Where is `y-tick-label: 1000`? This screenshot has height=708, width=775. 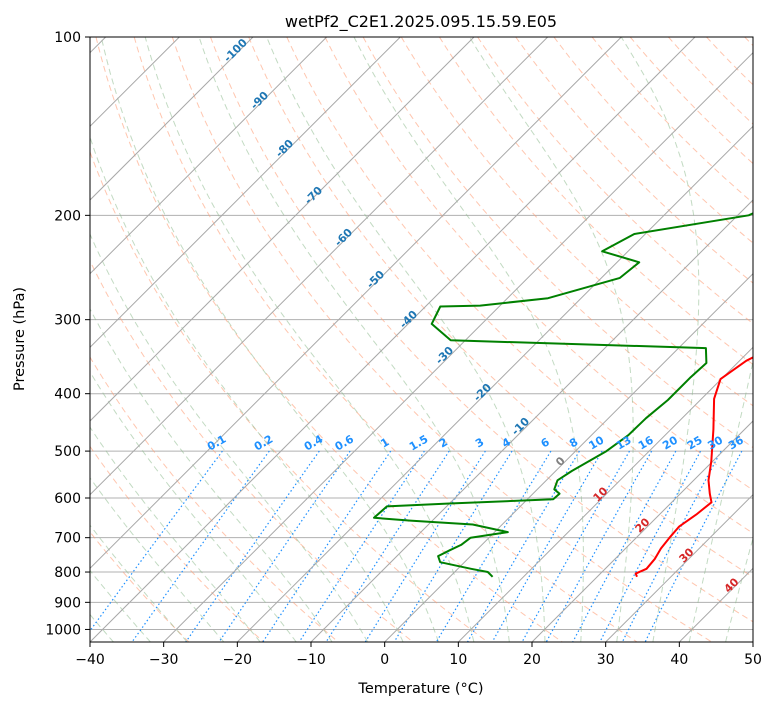
y-tick-label: 1000 is located at coordinates (63, 630).